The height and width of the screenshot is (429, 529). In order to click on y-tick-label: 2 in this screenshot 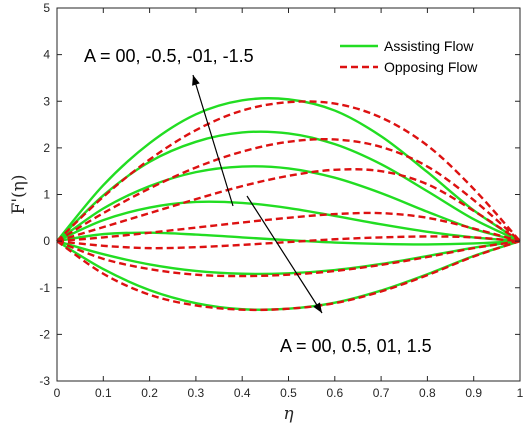, I will do `click(46, 148)`.